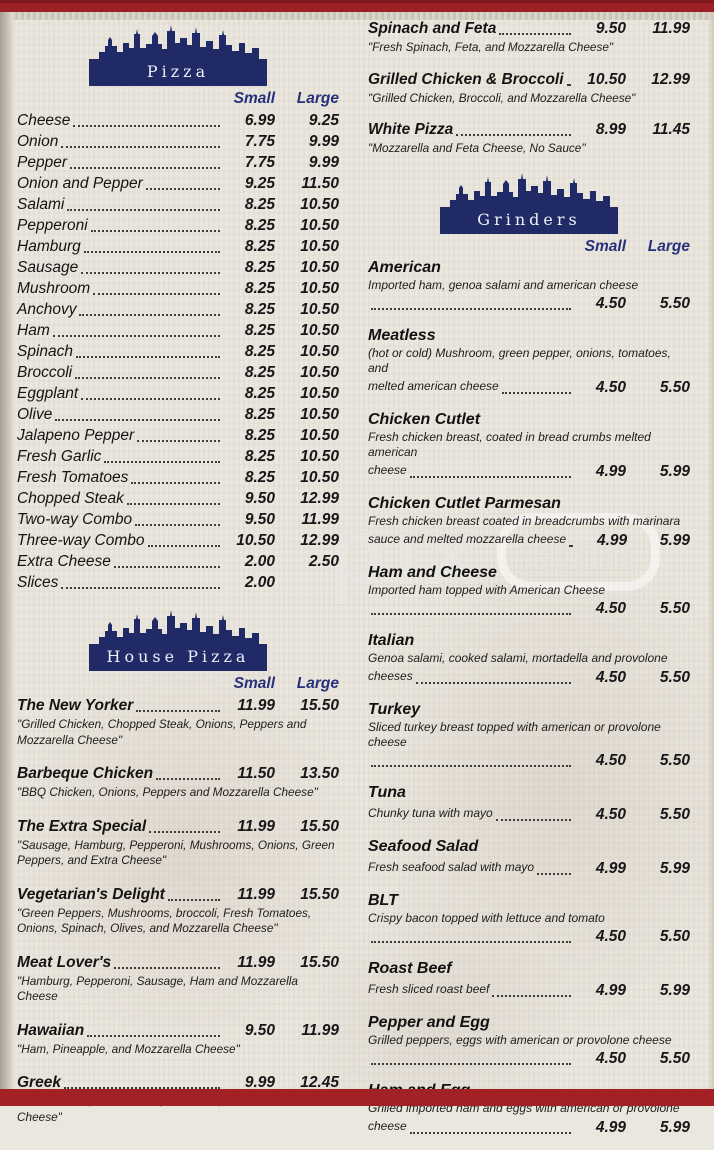  Describe the element at coordinates (82, 826) in the screenshot. I see `item-name: The Extra Special` at that location.